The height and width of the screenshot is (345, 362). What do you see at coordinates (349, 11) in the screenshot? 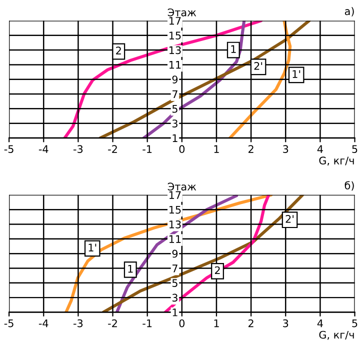
I see `chart-title: а)` at bounding box center [349, 11].